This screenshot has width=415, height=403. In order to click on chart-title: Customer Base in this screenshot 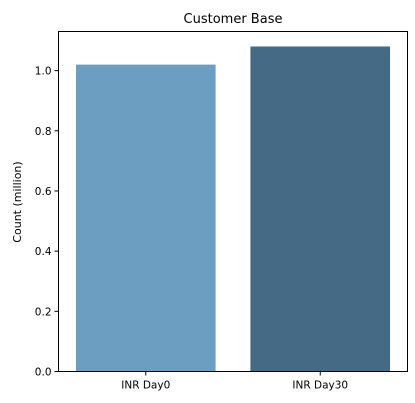, I will do `click(233, 19)`.